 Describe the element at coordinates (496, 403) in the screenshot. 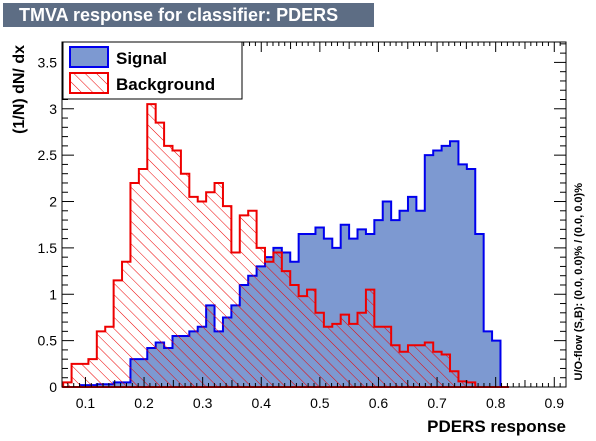

I see `x-tick-label: 0.8` at that location.